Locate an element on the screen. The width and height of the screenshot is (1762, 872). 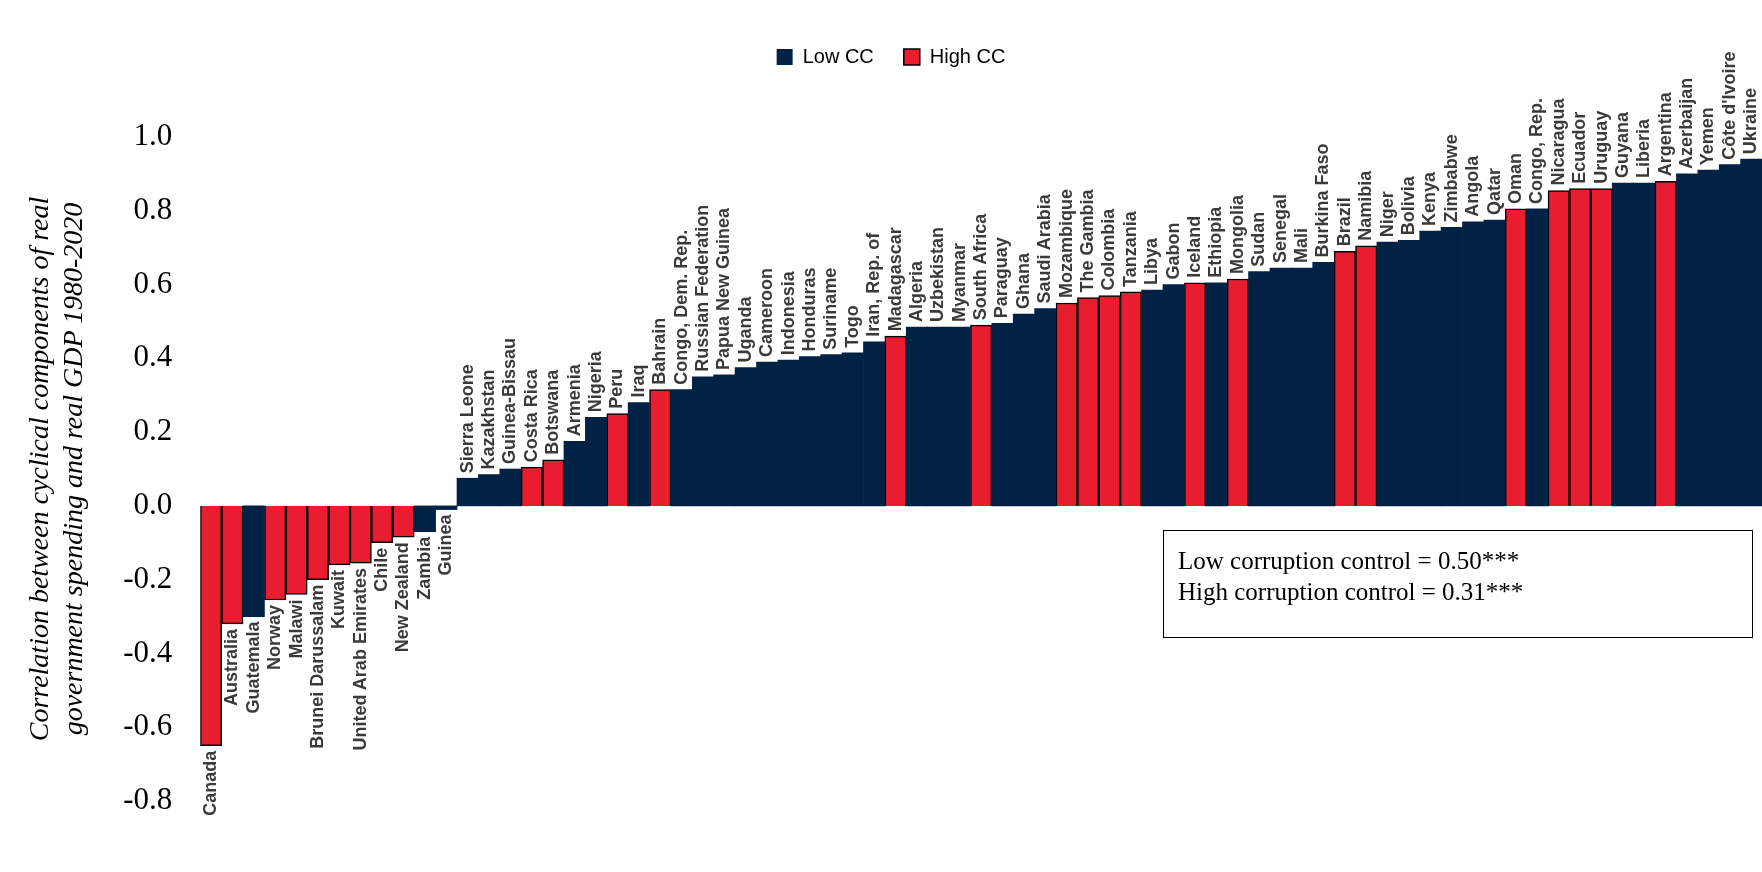
x-tick-label: Ethiopia is located at coordinates (1215, 241).